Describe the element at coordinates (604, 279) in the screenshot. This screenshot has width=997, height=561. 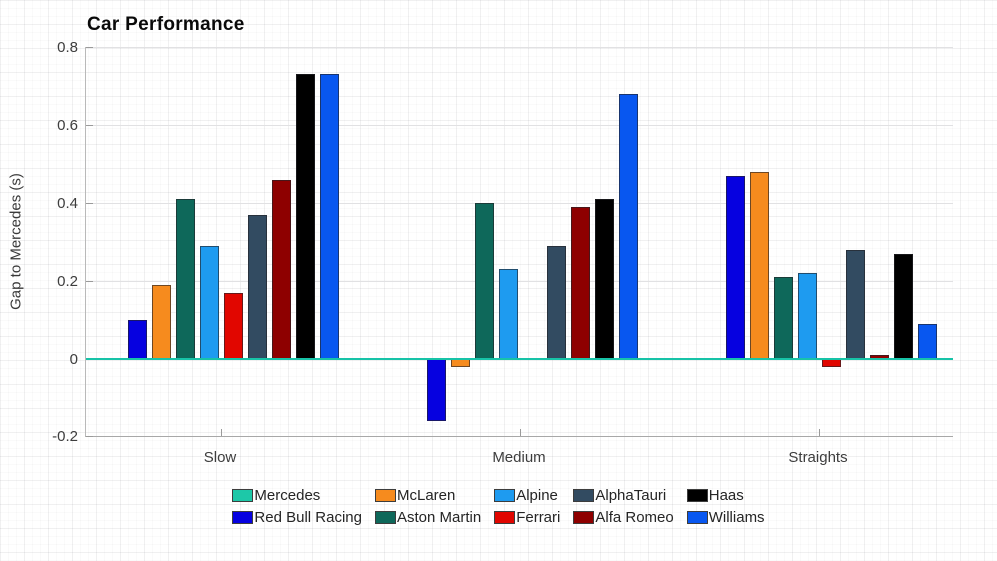
I see `bar-haas-medium` at that location.